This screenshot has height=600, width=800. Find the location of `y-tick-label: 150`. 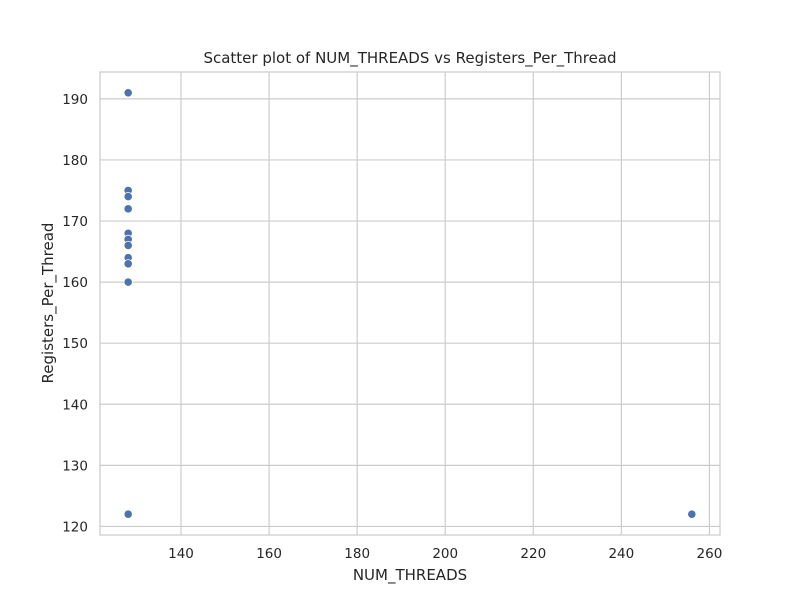

y-tick-label: 150 is located at coordinates (75, 344).